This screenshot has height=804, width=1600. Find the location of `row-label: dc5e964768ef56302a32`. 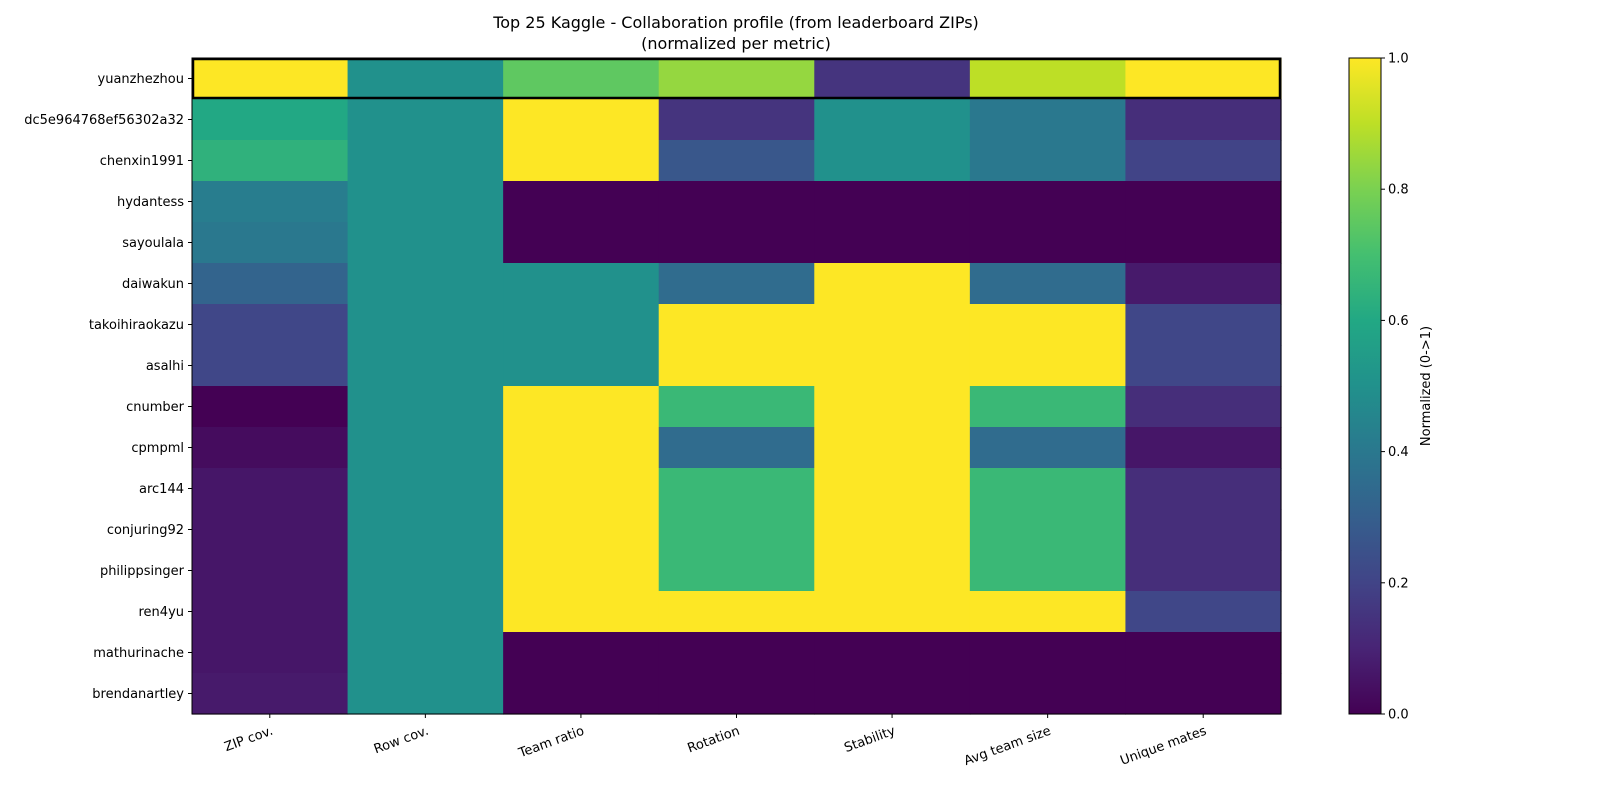

row-label: dc5e964768ef56302a32 is located at coordinates (104, 120).